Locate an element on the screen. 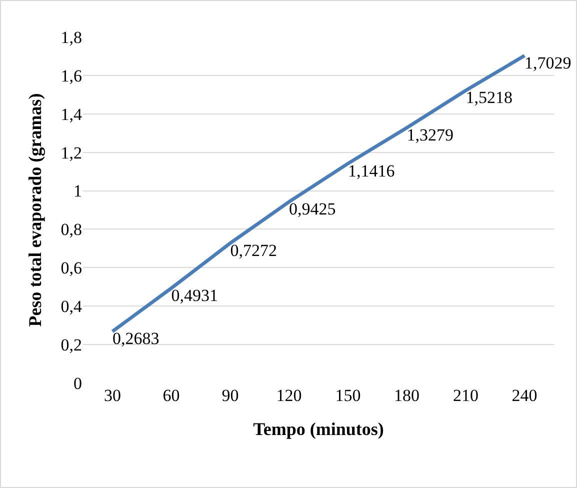 The height and width of the screenshot is (488, 577). x-tick-label: 30 is located at coordinates (112, 395).